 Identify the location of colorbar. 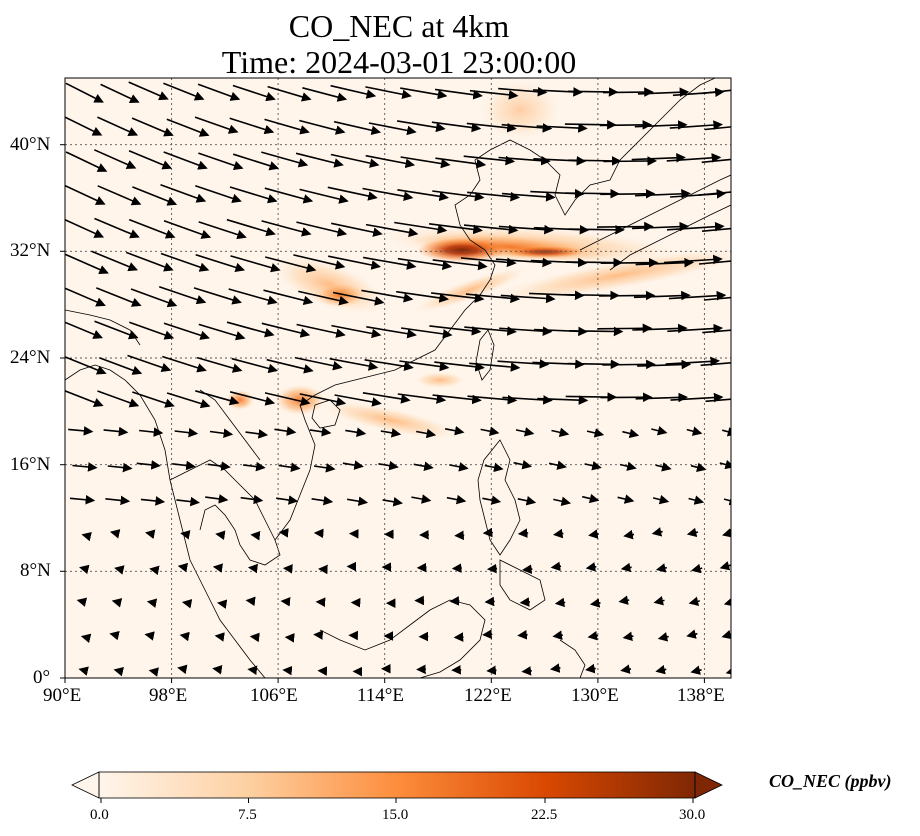
(397, 787).